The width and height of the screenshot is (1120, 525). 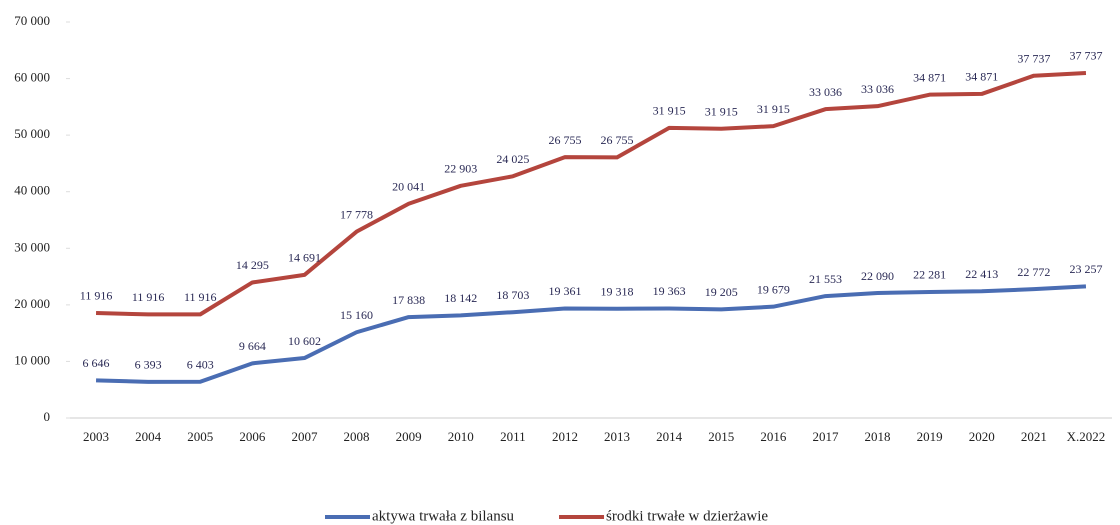 What do you see at coordinates (32, 20) in the screenshot?
I see `y-tick-label: 70 000` at bounding box center [32, 20].